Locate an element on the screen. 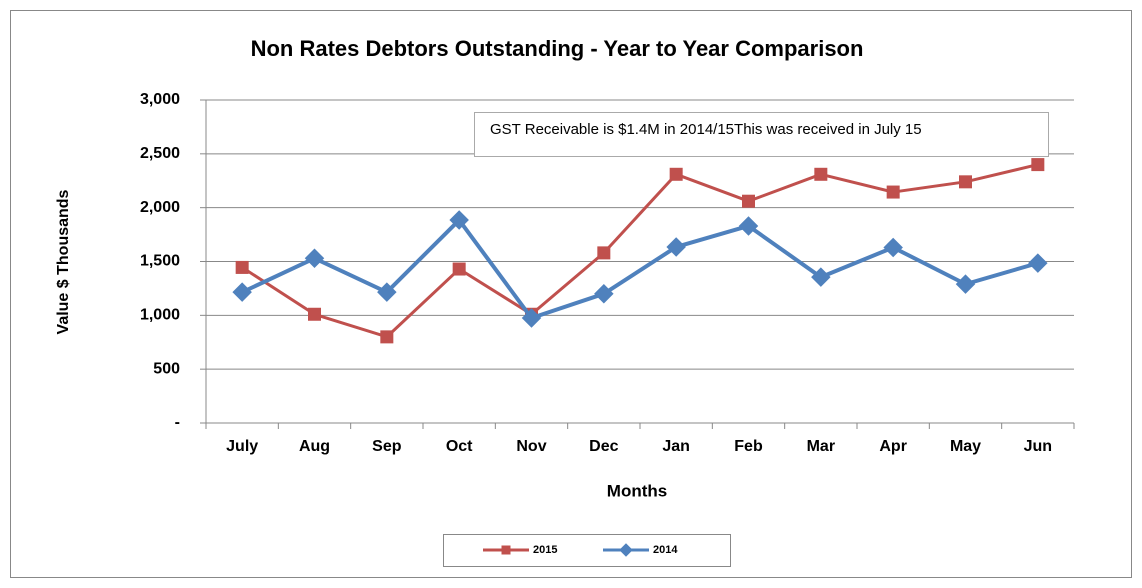  x-tick-label: Dec is located at coordinates (603, 446).